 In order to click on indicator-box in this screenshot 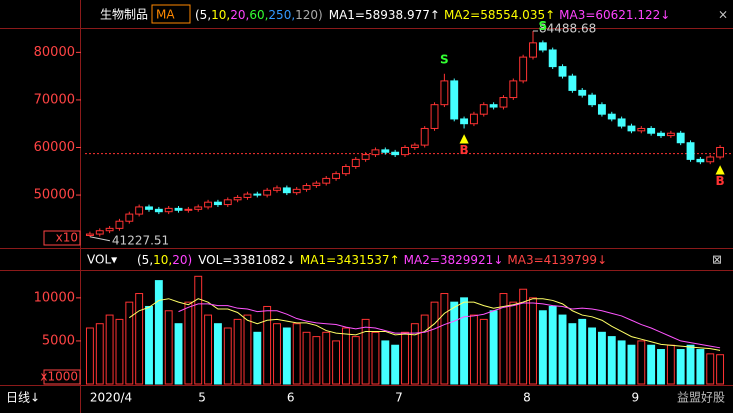, I will do `click(171, 14)`.